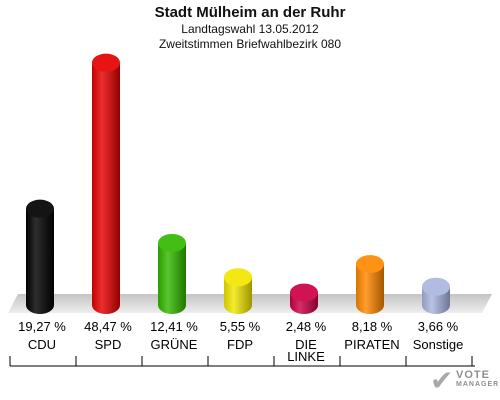 The image size is (500, 400). Describe the element at coordinates (250, 29) in the screenshot. I see `chart-subtitle-election: Landtagswahl 13.05.2012` at that location.